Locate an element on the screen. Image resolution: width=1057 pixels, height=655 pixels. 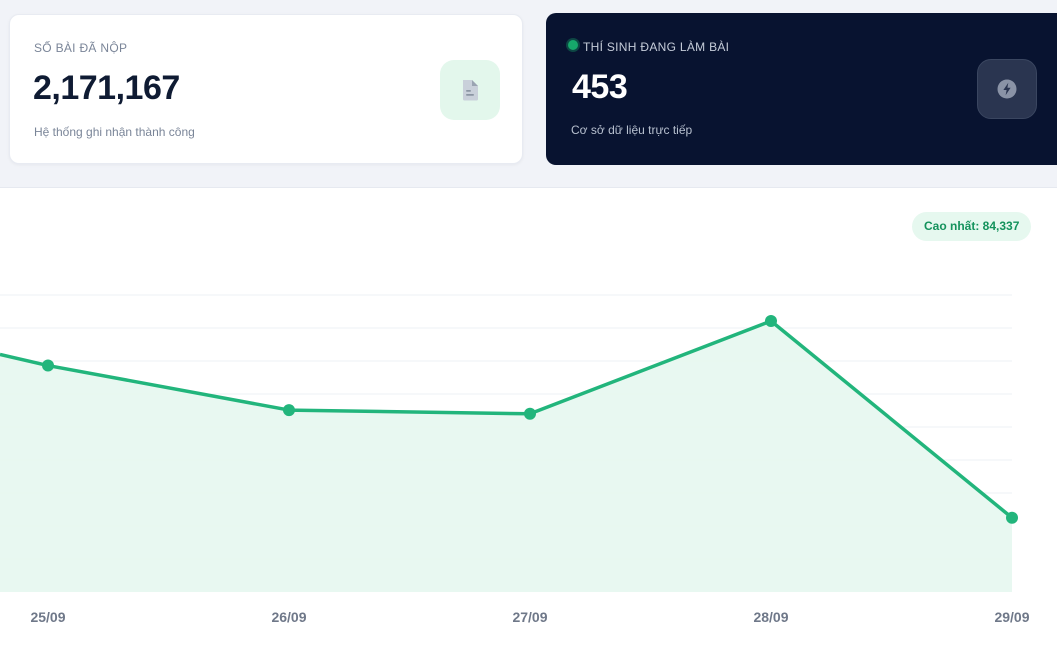
submitted-count-label: SỐ BÀI ĐÃ NỘP is located at coordinates (81, 48).